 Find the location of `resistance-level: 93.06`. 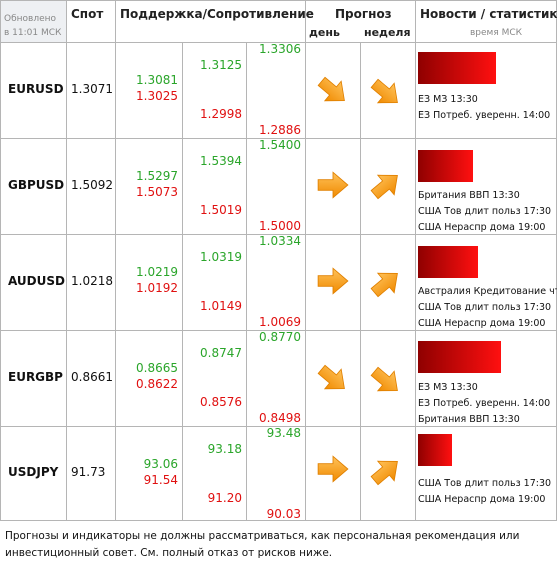

resistance-level: 93.06 is located at coordinates (160, 464).